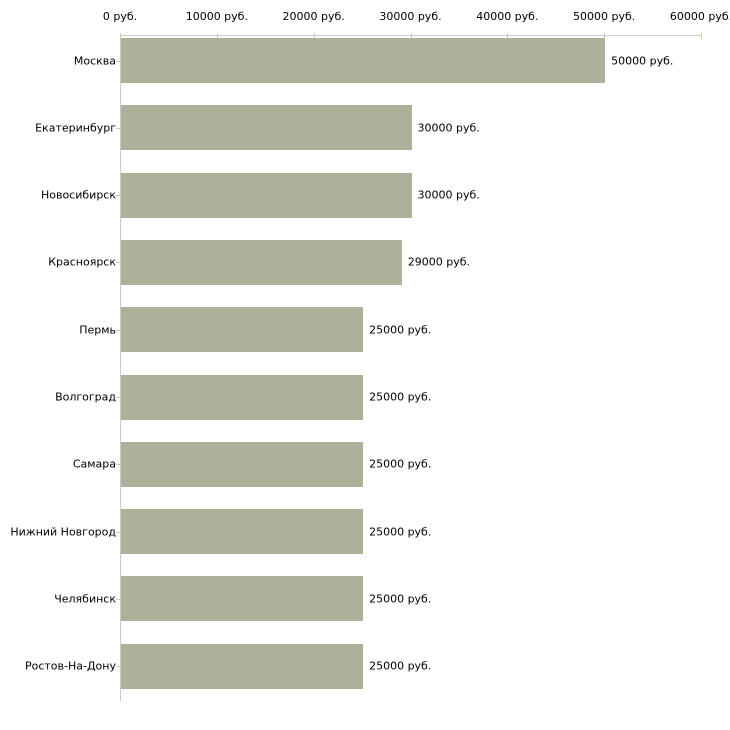  I want to click on category-label: Самара, so click(94, 464).